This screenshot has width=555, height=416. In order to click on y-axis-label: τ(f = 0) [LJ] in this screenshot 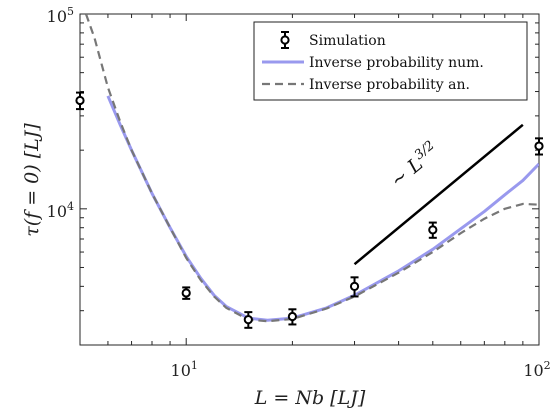, I will do `click(32, 180)`.